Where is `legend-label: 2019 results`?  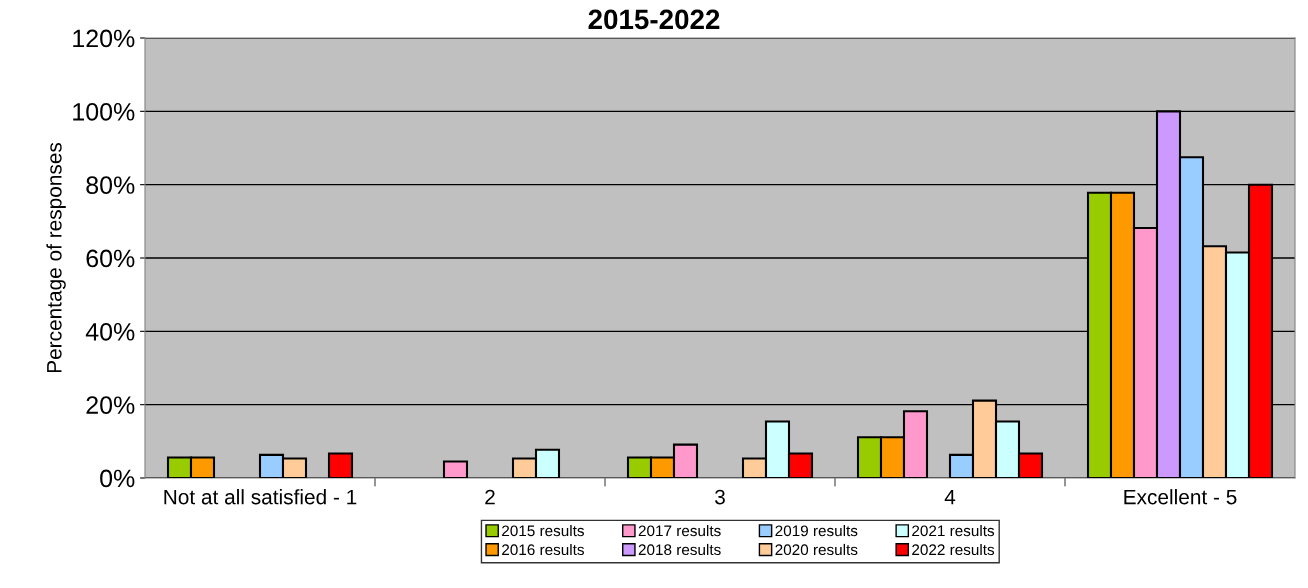 legend-label: 2019 results is located at coordinates (816, 530).